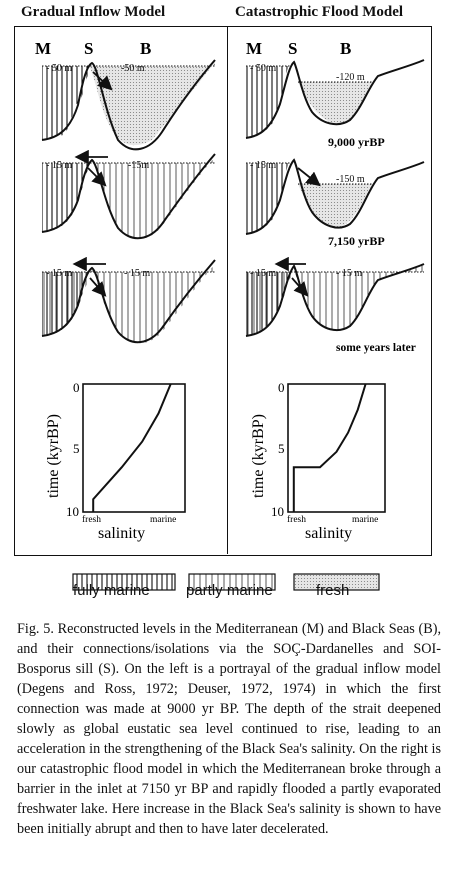 This screenshot has width=457, height=879. What do you see at coordinates (356, 142) in the screenshot?
I see `time-label-1: 9,000 yrBP` at bounding box center [356, 142].